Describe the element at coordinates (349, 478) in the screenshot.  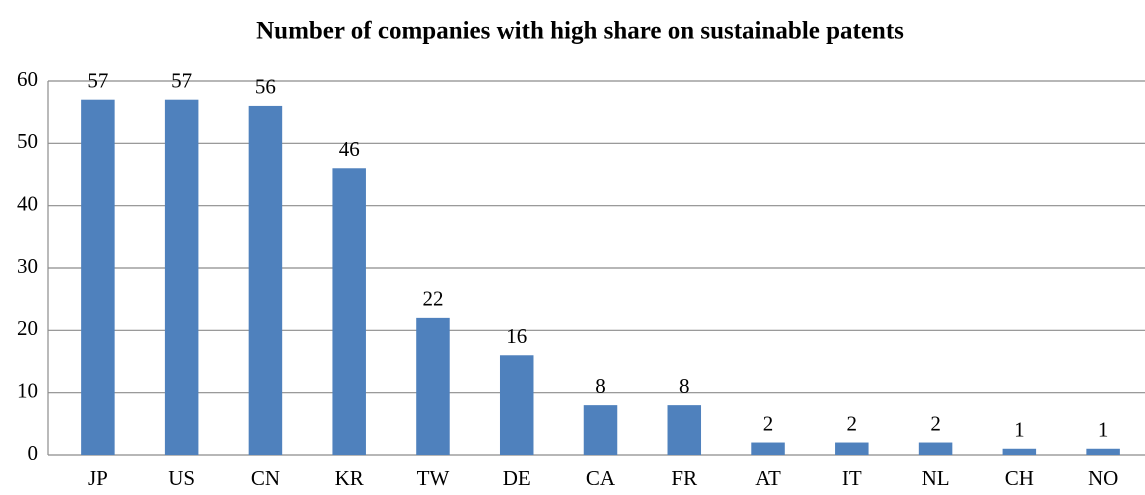
I see `x-tick-label: KR` at that location.